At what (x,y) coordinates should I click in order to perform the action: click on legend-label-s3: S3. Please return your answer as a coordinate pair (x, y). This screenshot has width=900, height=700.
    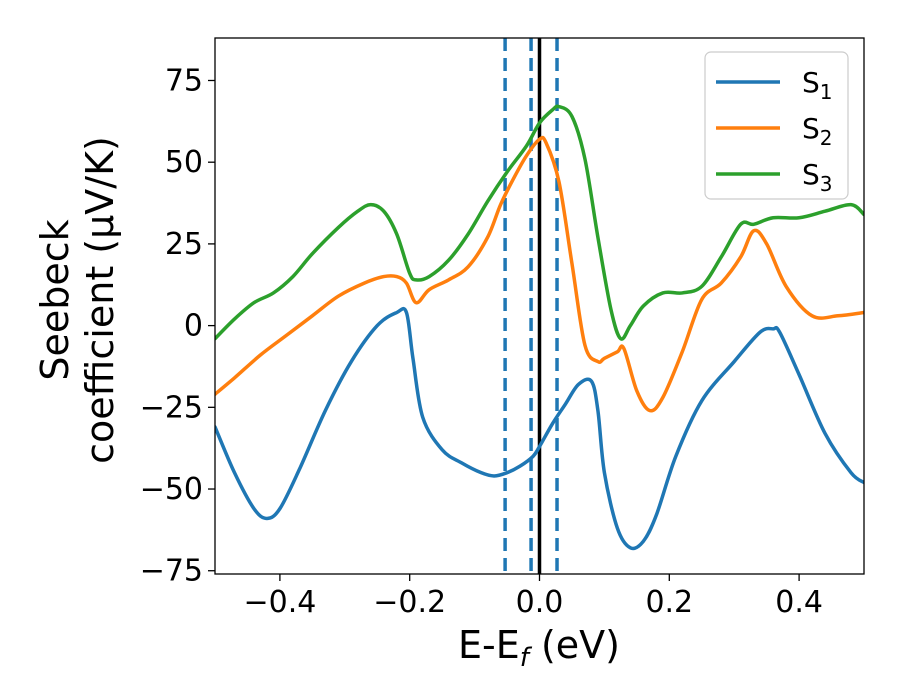
    Looking at the image, I should click on (817, 177).